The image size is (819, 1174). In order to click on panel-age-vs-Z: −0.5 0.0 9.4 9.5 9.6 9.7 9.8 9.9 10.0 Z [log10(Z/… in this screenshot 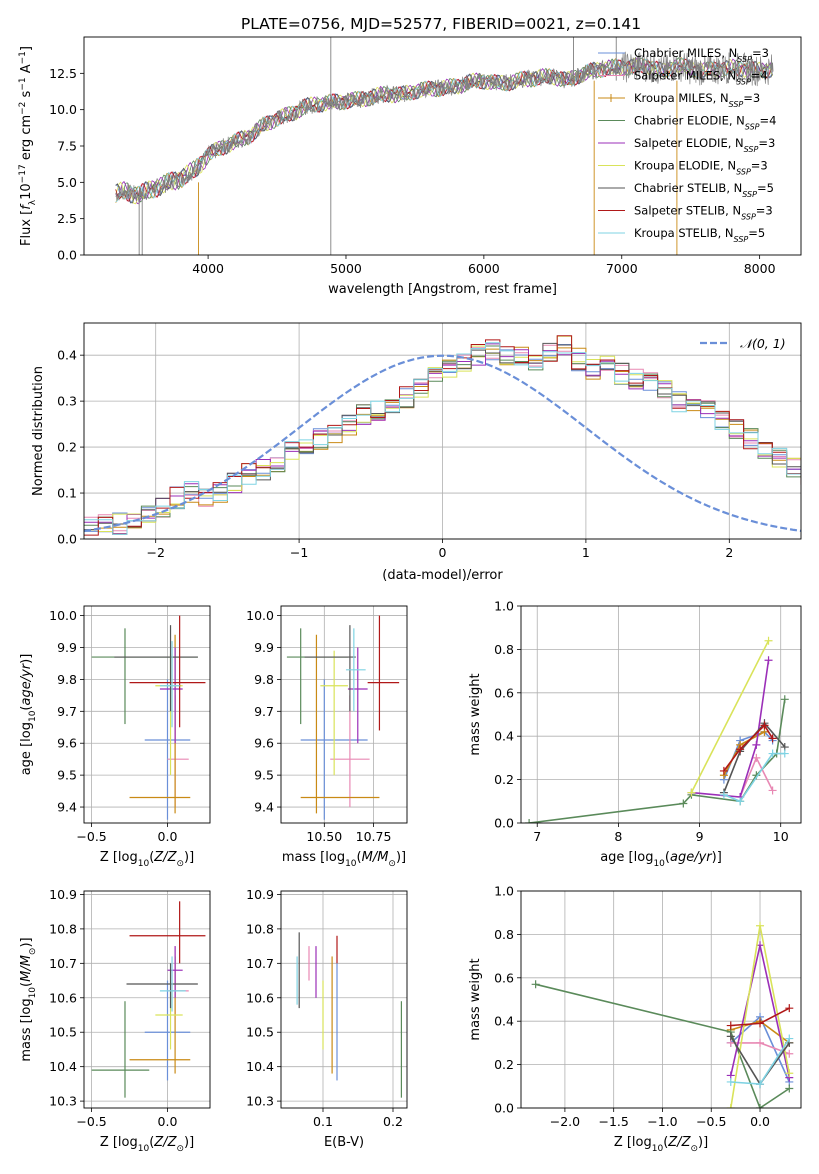, I will do `click(115, 737)`.